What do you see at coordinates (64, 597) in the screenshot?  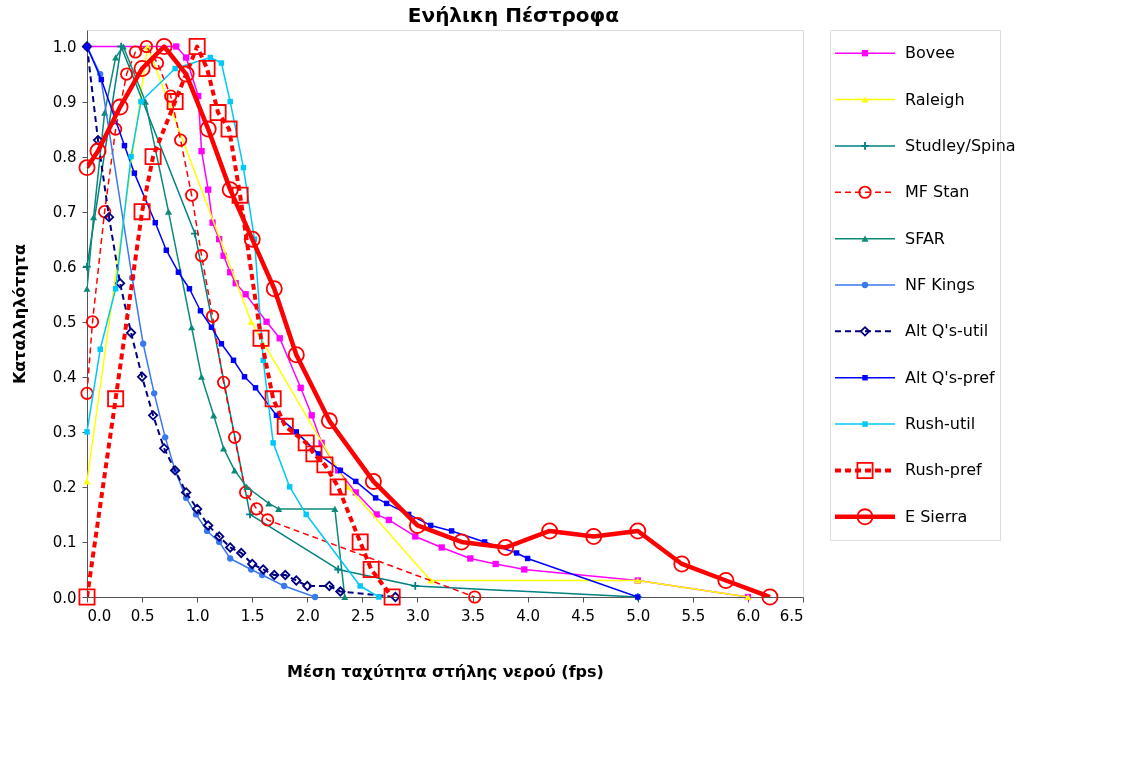 I see `y-tick-label: 0.0` at bounding box center [64, 597].